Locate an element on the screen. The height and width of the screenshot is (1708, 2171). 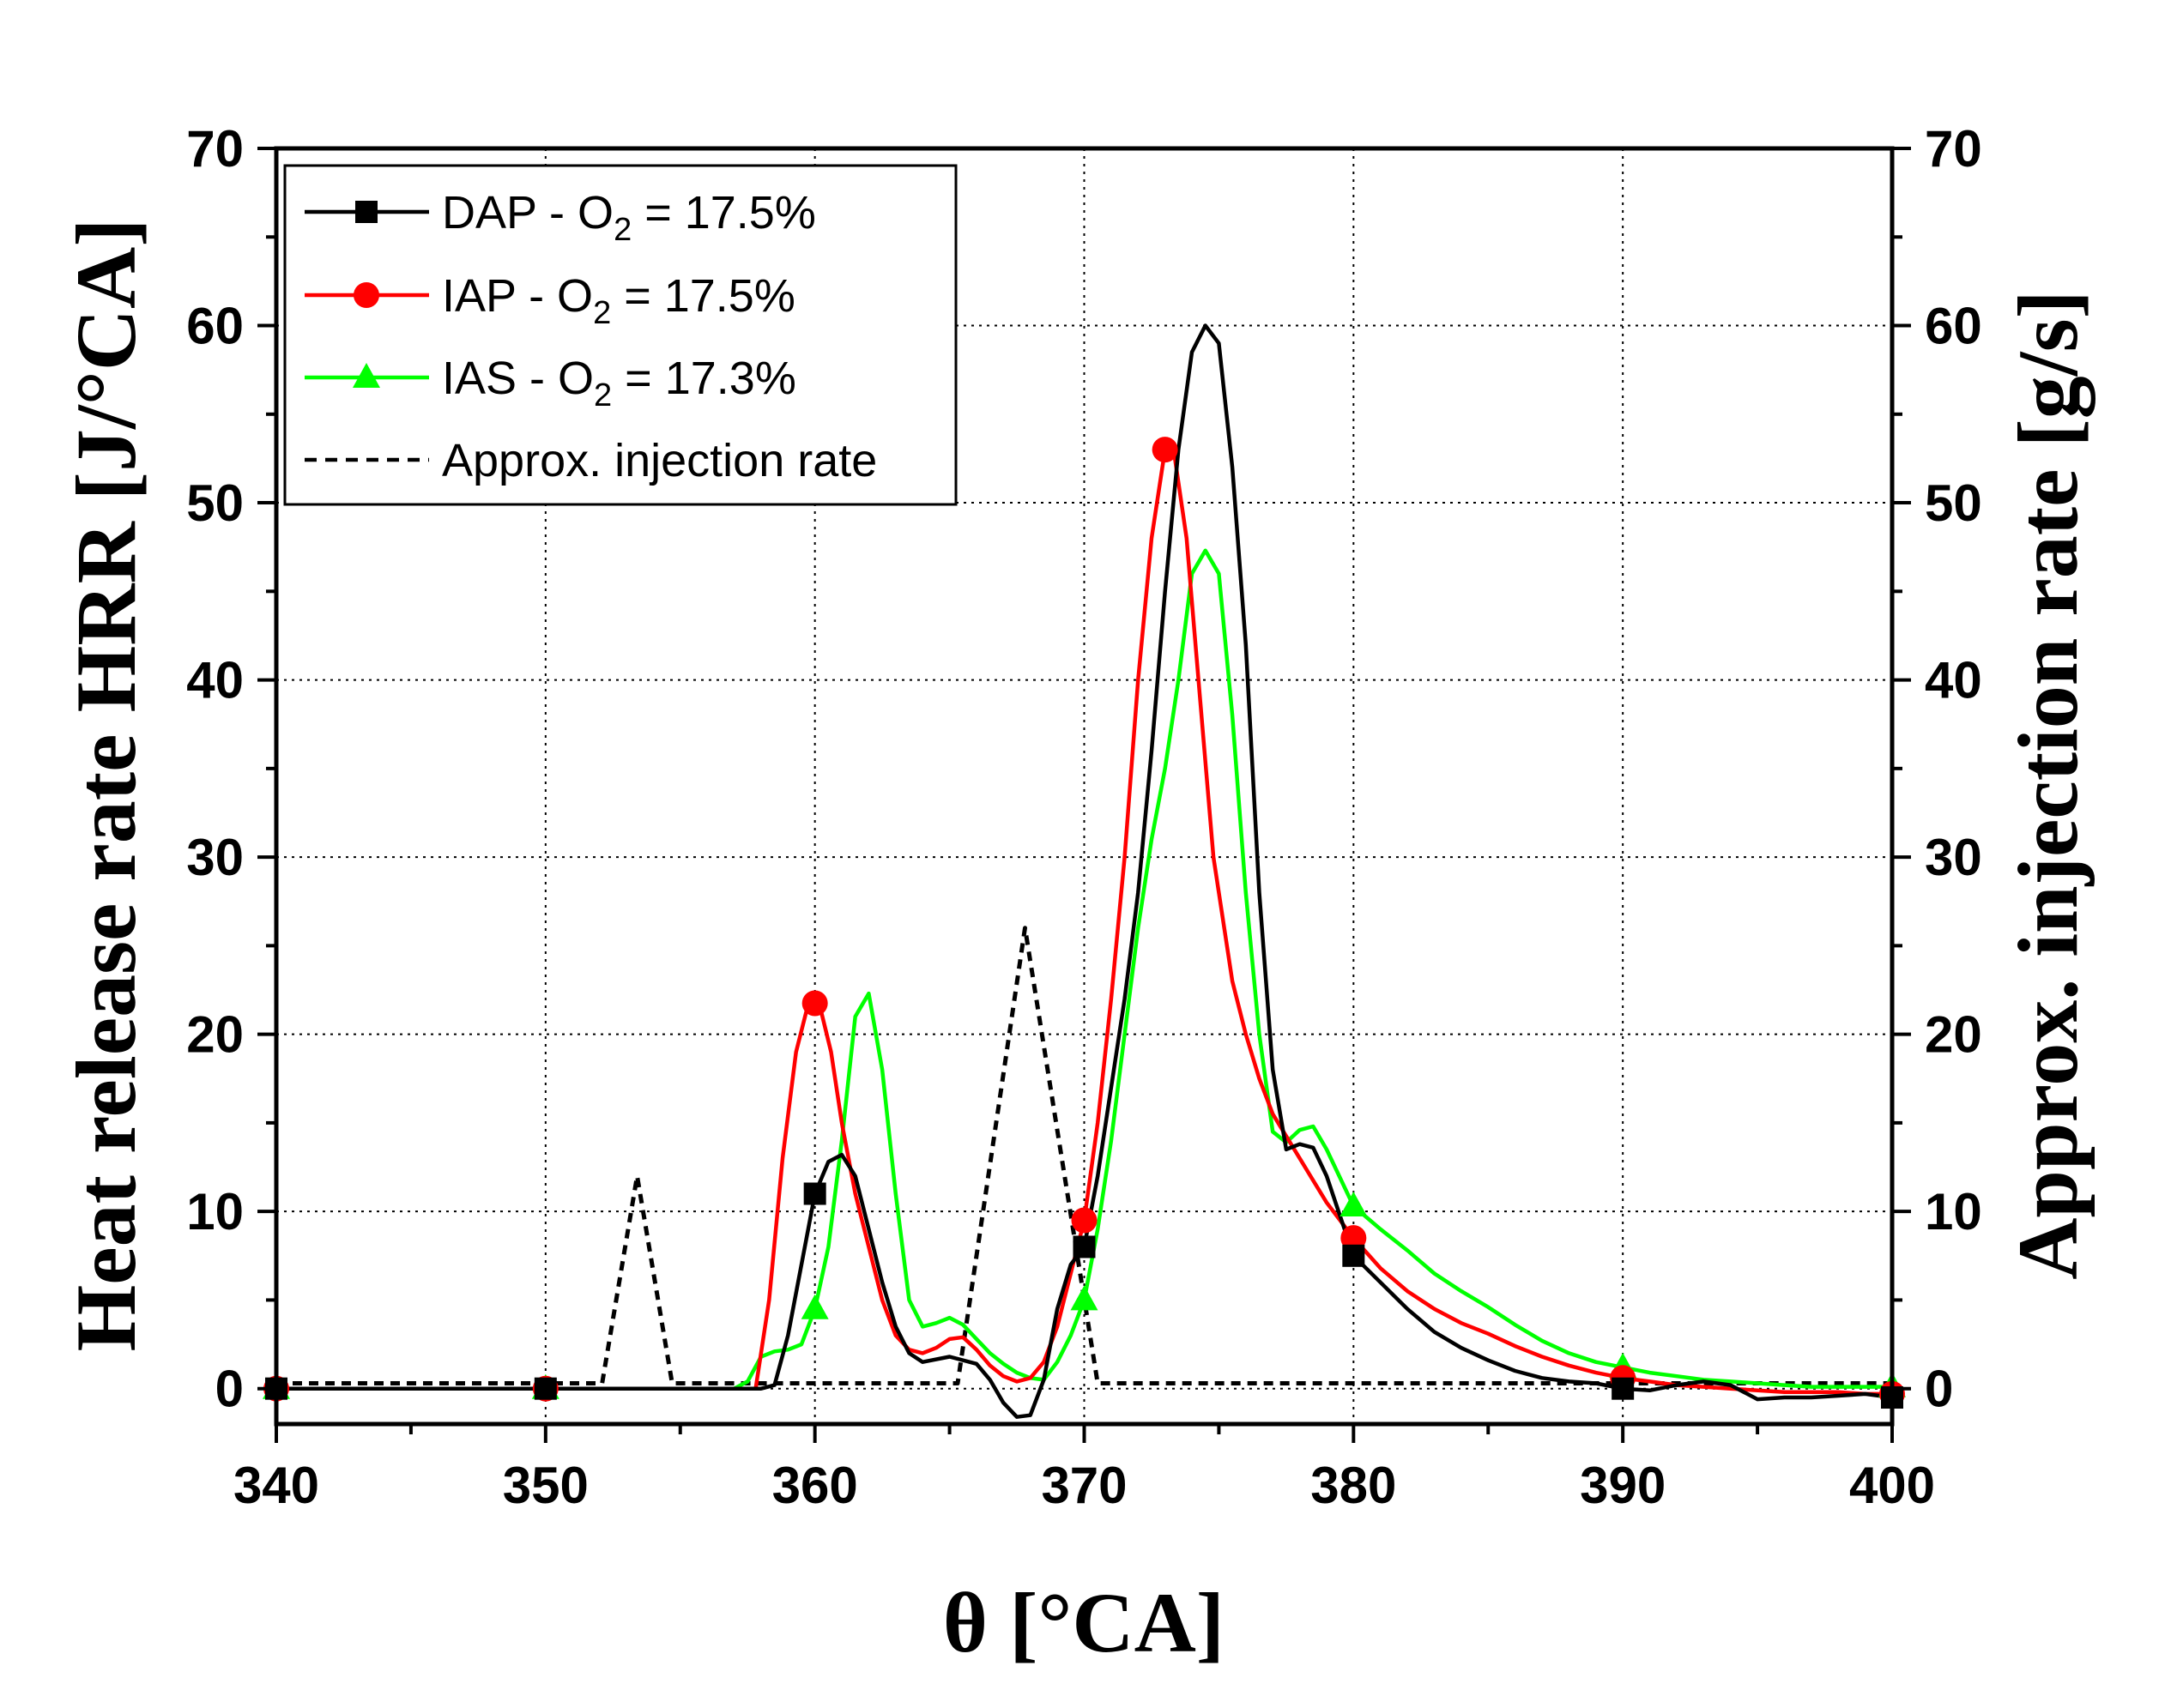
legend-box is located at coordinates (620, 335).